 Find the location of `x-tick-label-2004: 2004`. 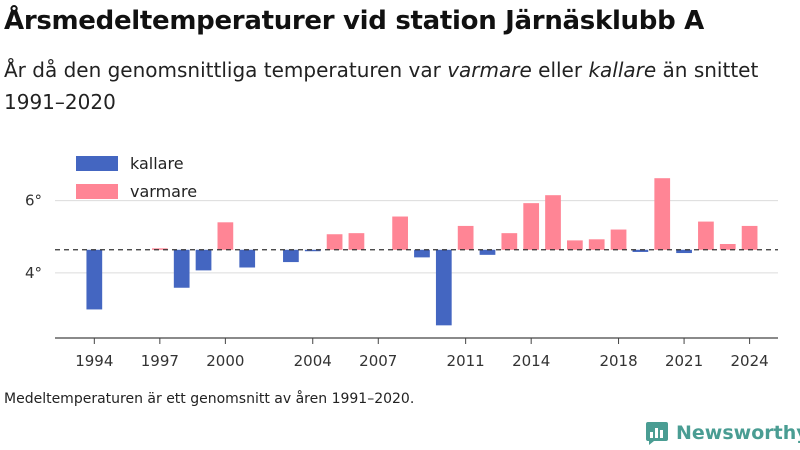

x-tick-label-2004: 2004 is located at coordinates (313, 361).